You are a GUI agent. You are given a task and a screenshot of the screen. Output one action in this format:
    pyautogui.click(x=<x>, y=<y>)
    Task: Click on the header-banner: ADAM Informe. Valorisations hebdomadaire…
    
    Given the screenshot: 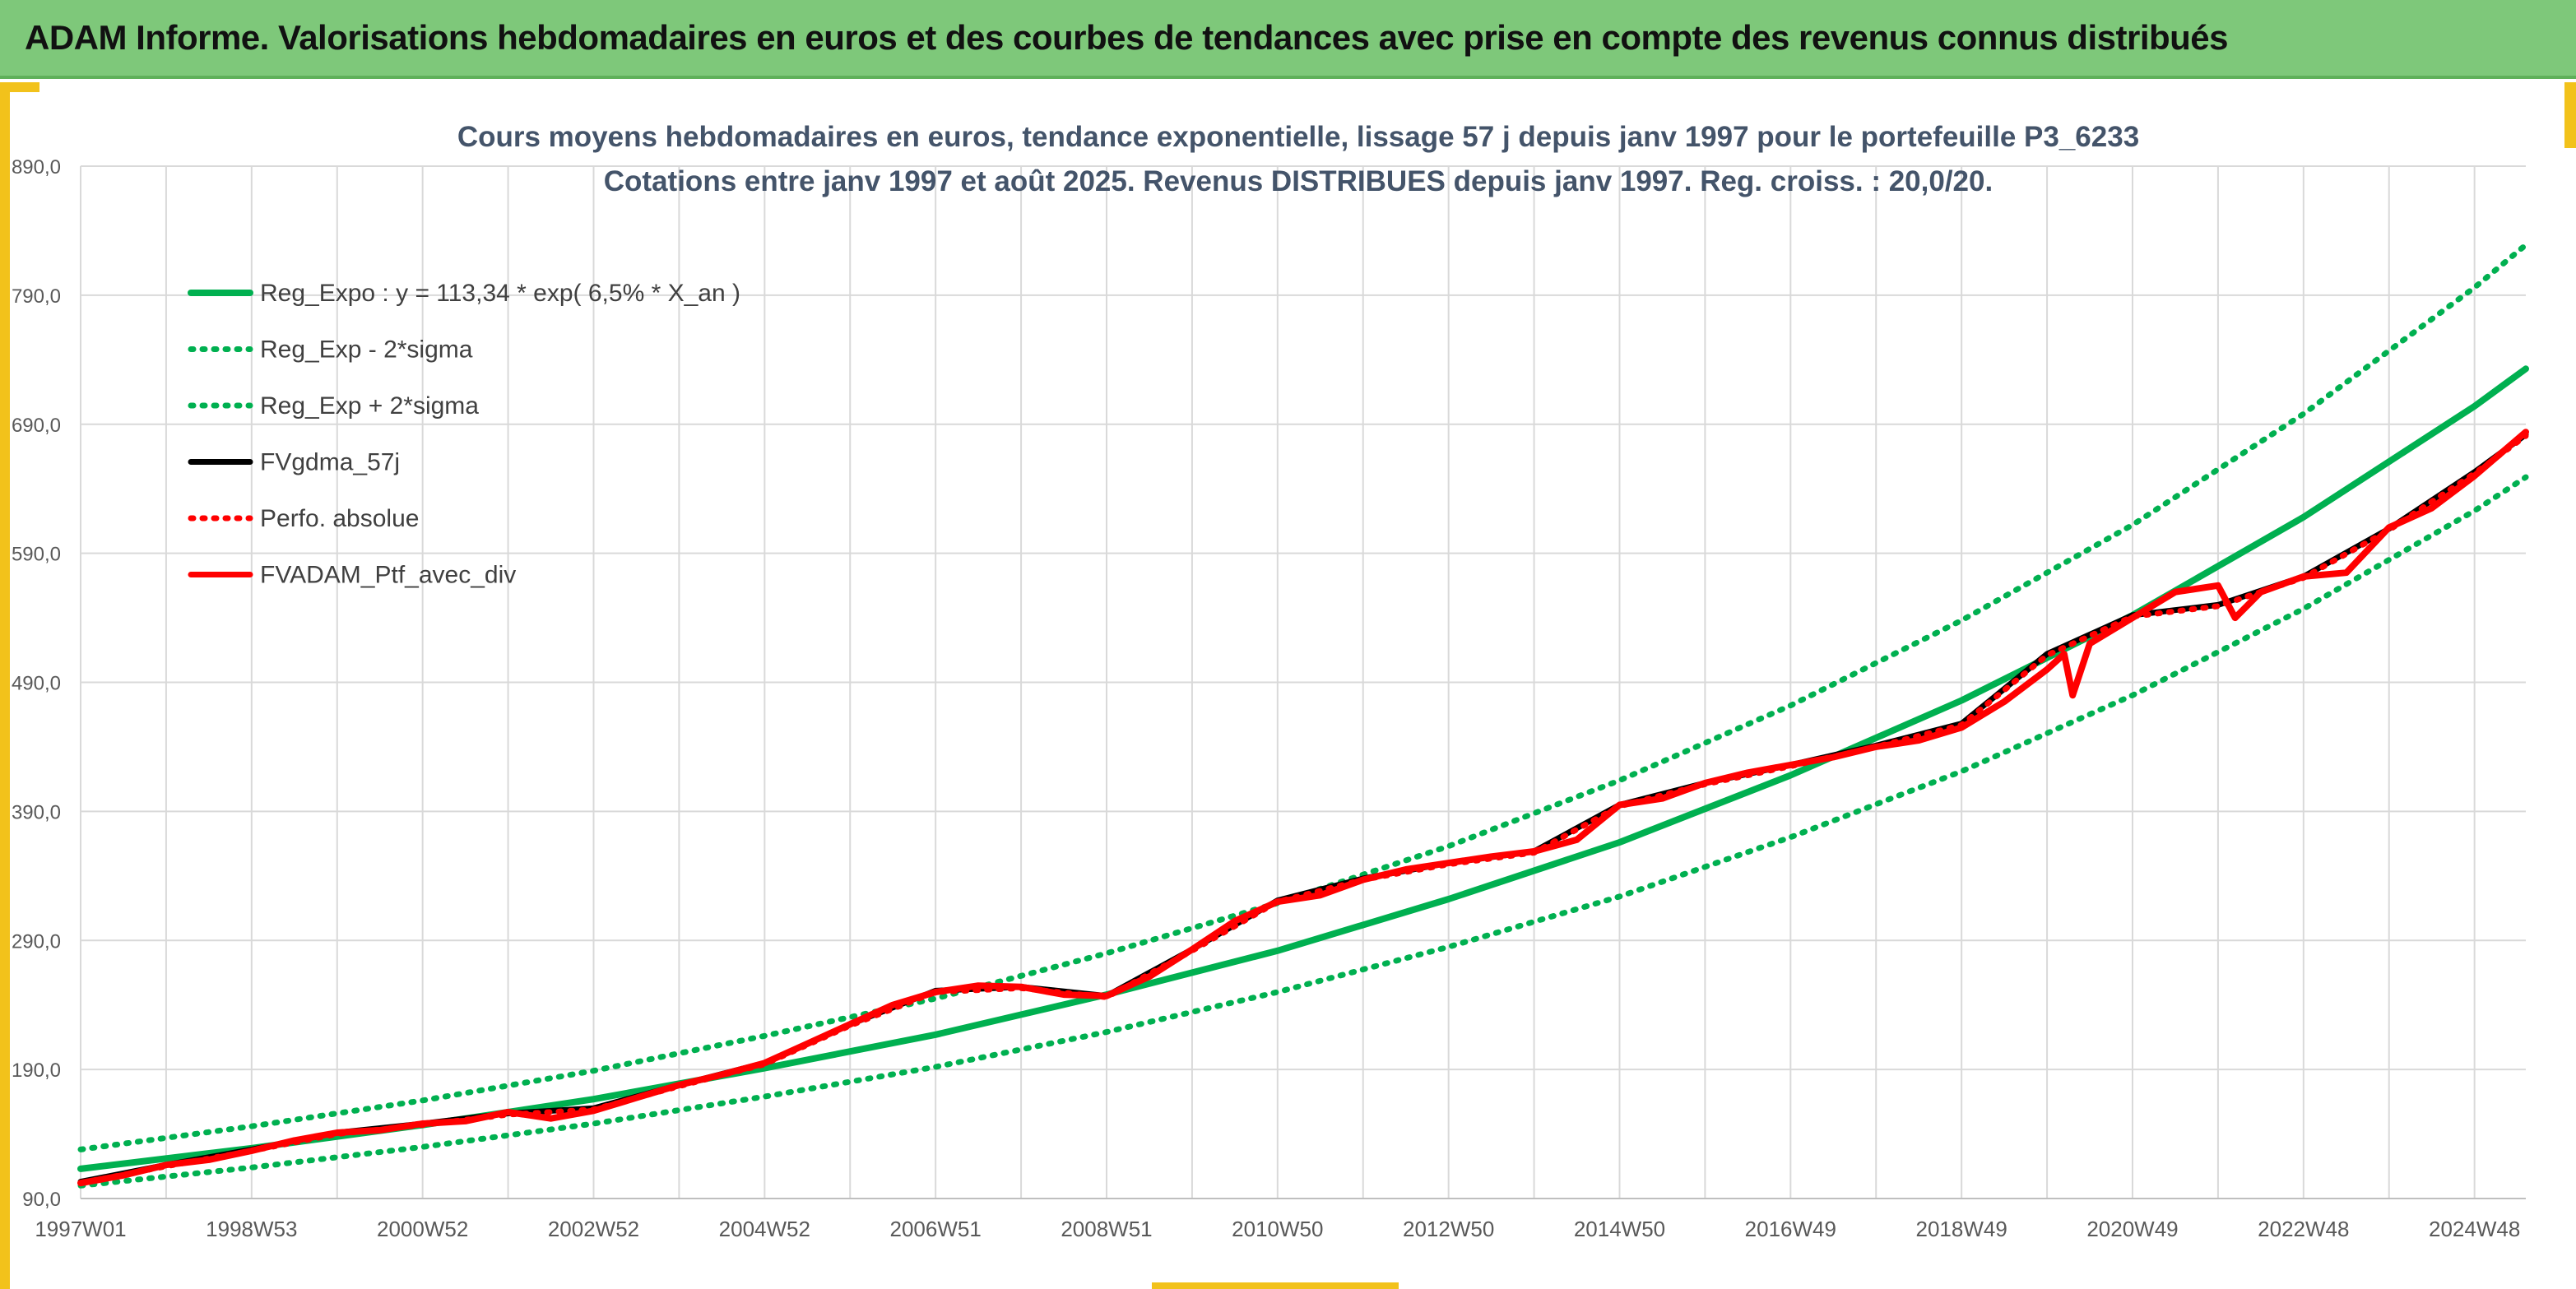 What is the action you would take?
    pyautogui.click(x=1288, y=39)
    